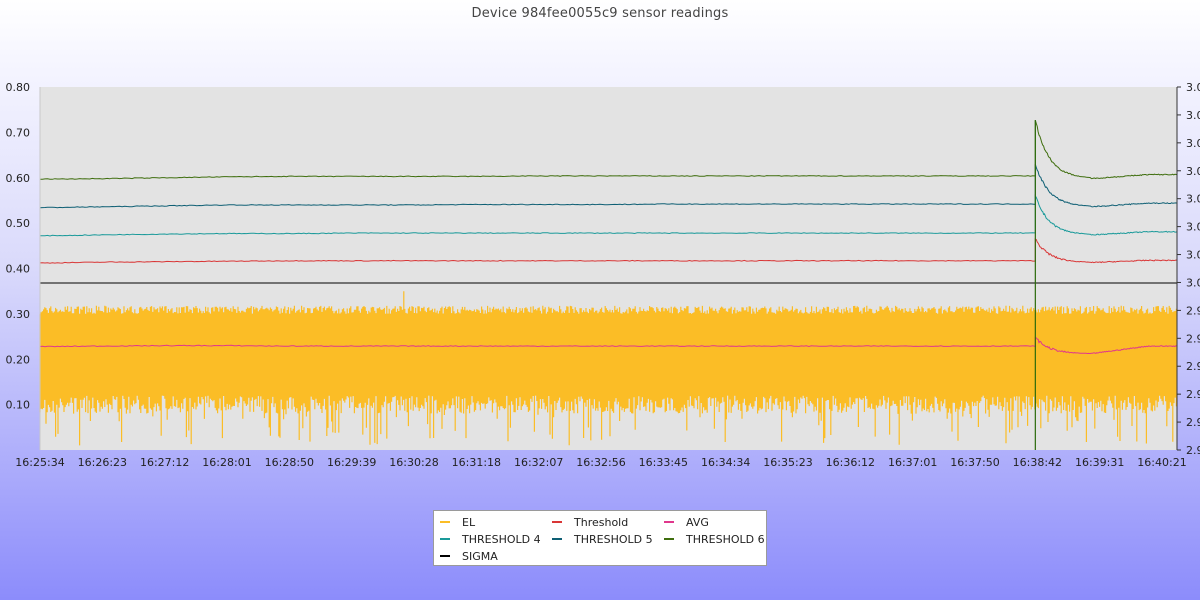 The image size is (1200, 600). I want to click on x-tick-label: 16:37:01, so click(912, 462).